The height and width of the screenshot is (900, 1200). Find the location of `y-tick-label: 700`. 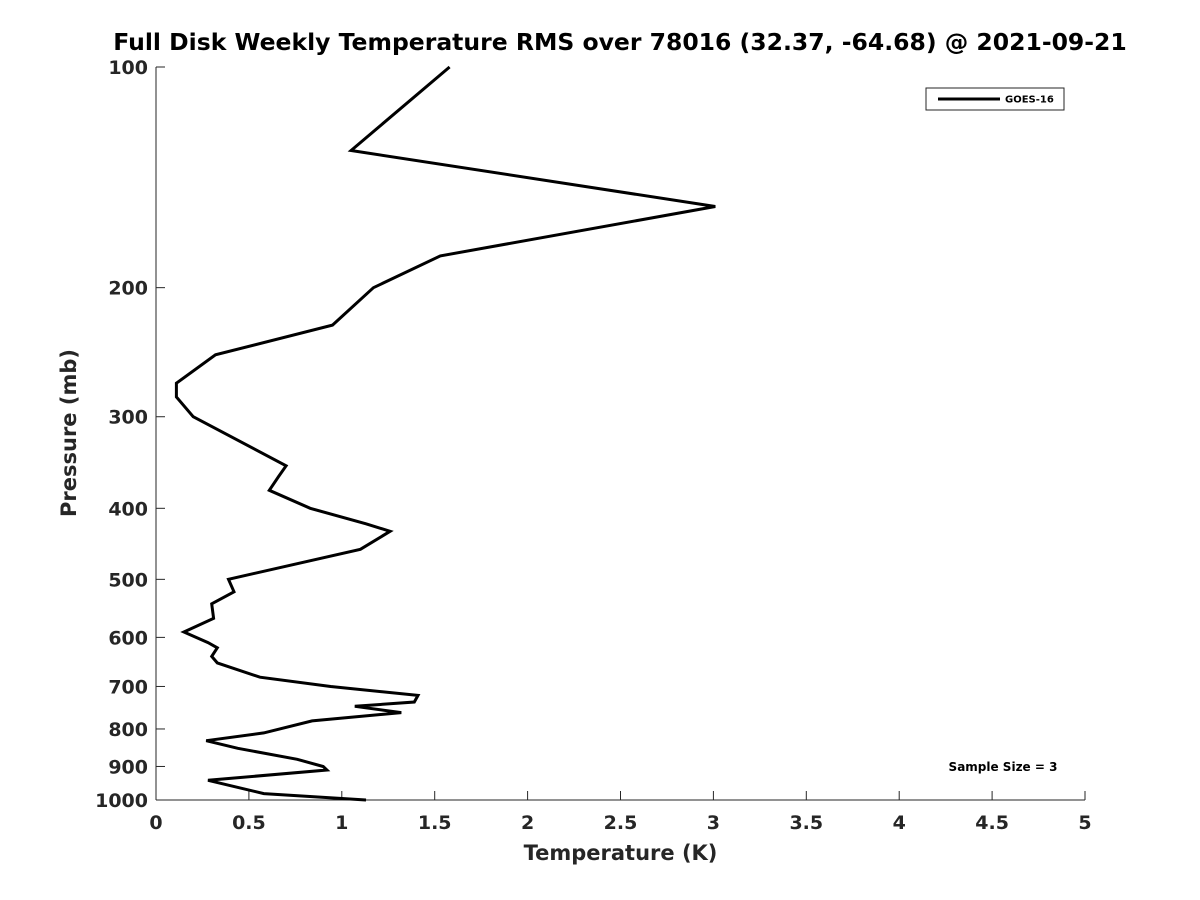

y-tick-label: 700 is located at coordinates (128, 687).